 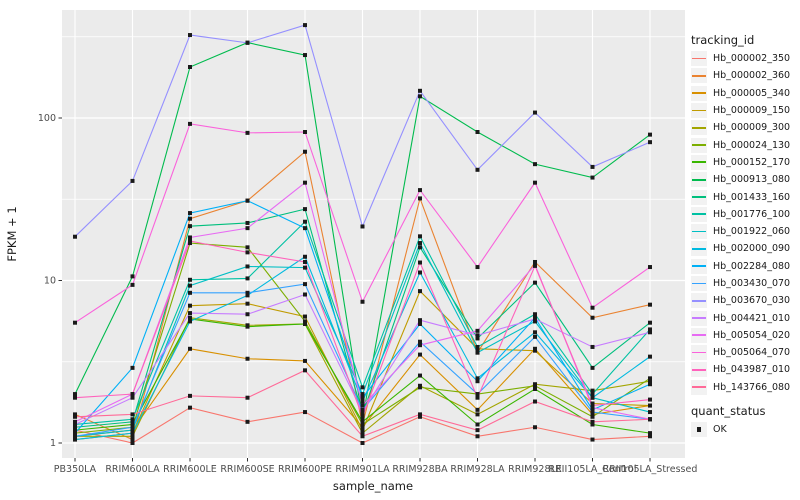 What do you see at coordinates (752, 111) in the screenshot?
I see `legend-label: Hb_000009_150` at bounding box center [752, 111].